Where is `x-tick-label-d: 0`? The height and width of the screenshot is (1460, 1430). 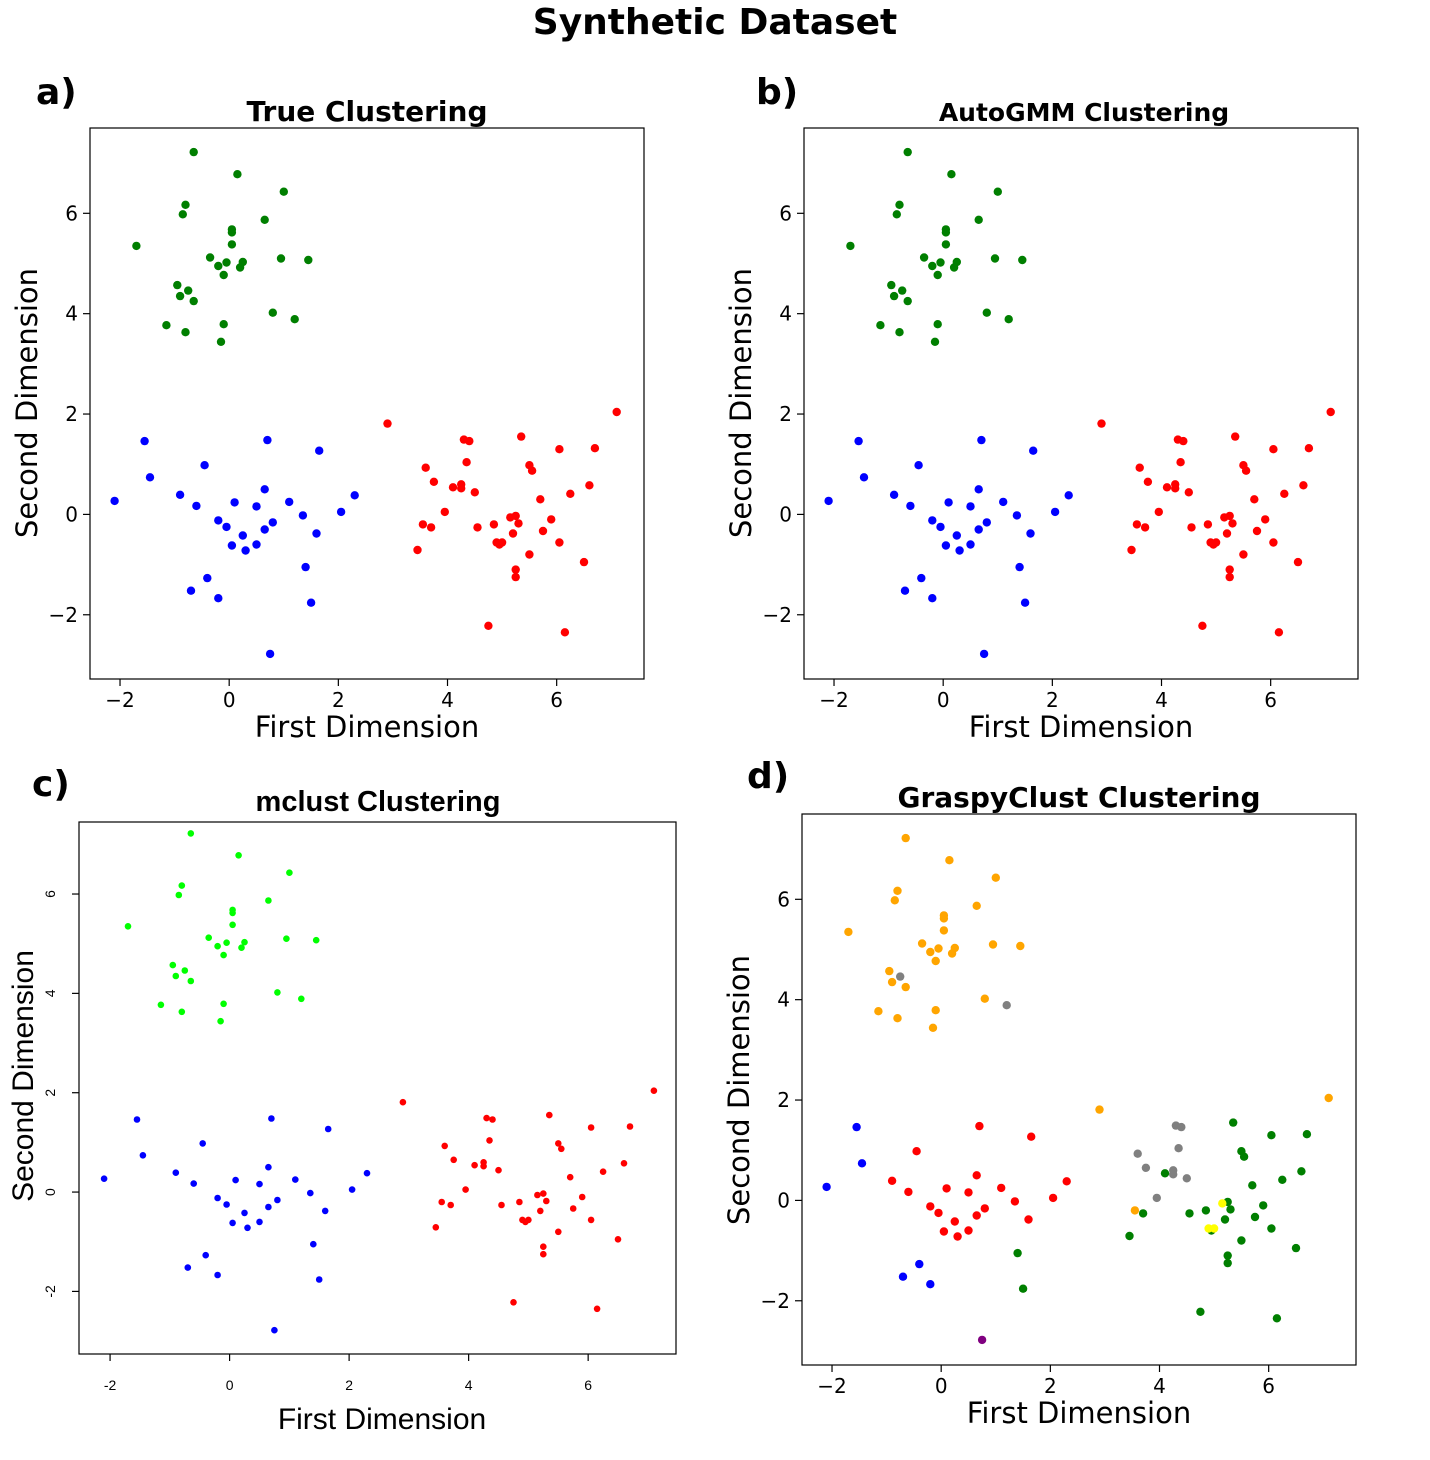
x-tick-label-d: 0 is located at coordinates (941, 1386).